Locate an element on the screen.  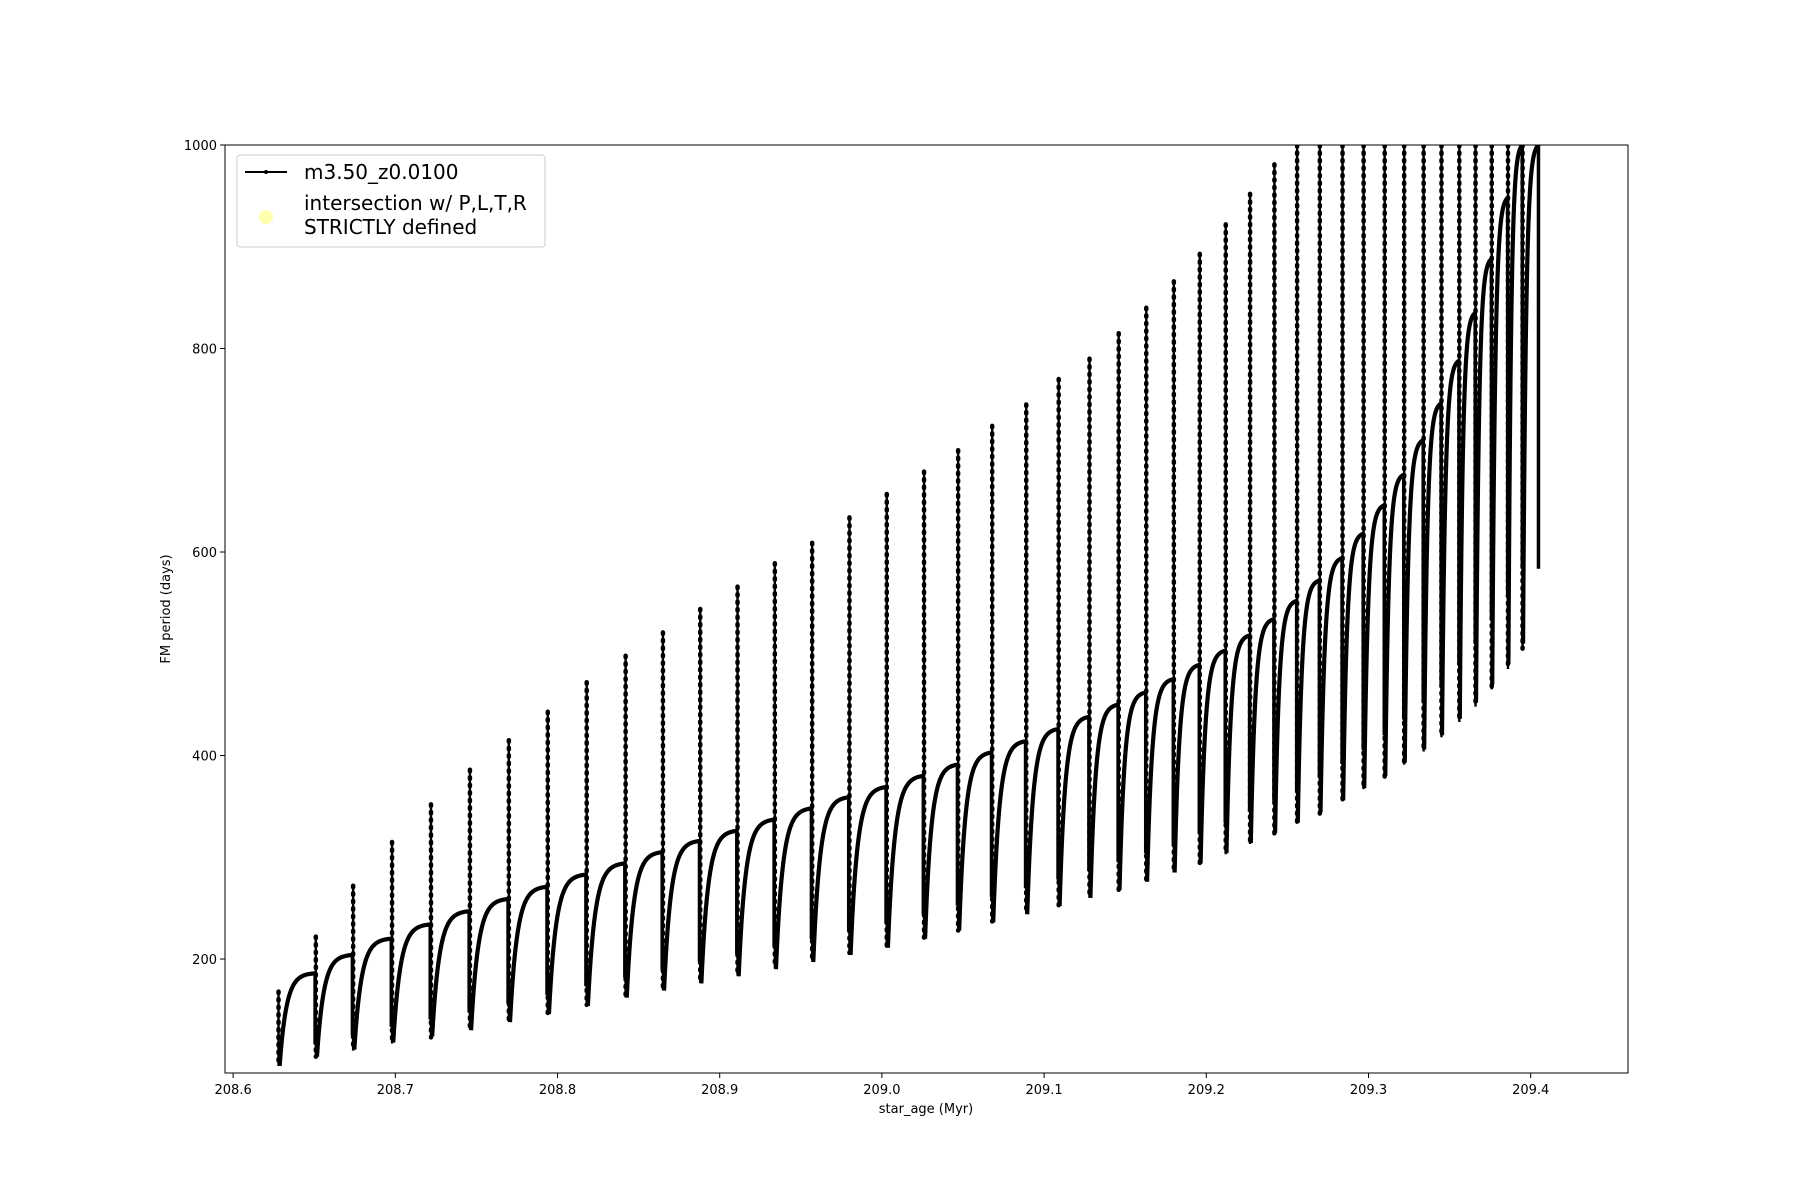
x-tick-label: 208.8 is located at coordinates (557, 1090).